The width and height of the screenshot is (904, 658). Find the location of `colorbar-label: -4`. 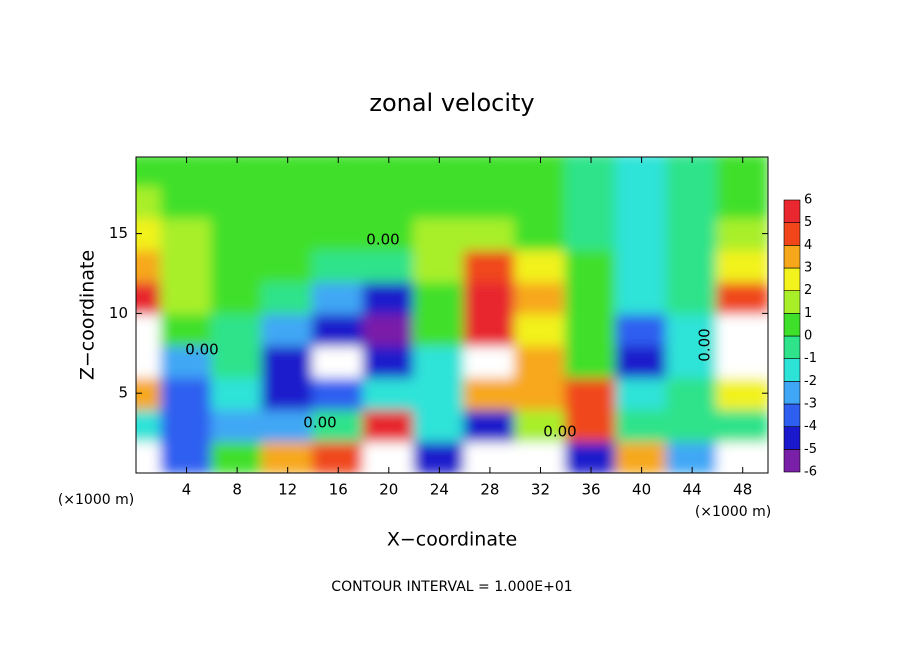

colorbar-label: -4 is located at coordinates (810, 426).